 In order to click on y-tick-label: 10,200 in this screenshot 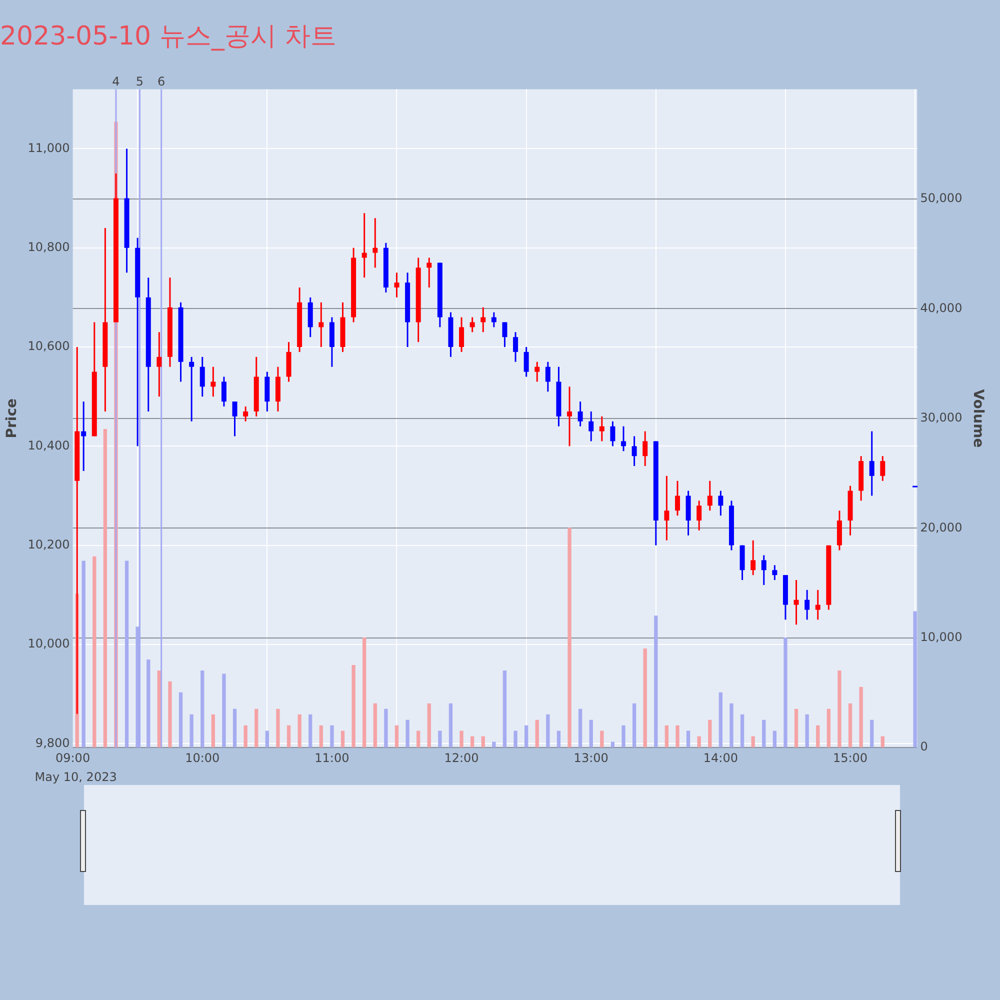, I will do `click(49, 544)`.